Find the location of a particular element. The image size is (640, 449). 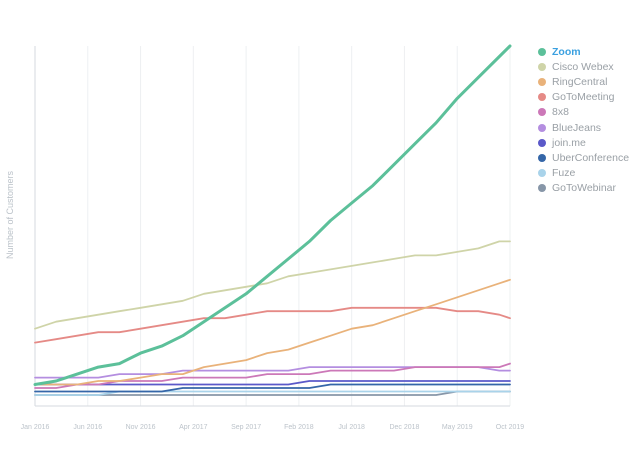

legend-item: RingCentral is located at coordinates (583, 81).